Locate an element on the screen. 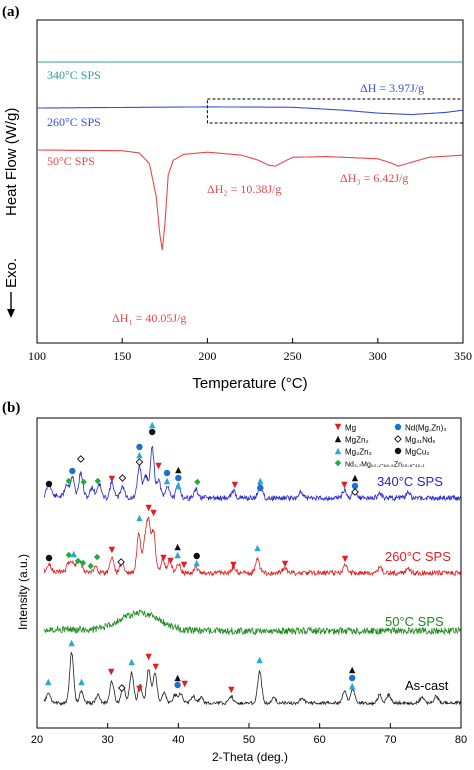 The height and width of the screenshot is (770, 474). b-xtick-label-50: 50 is located at coordinates (249, 740).